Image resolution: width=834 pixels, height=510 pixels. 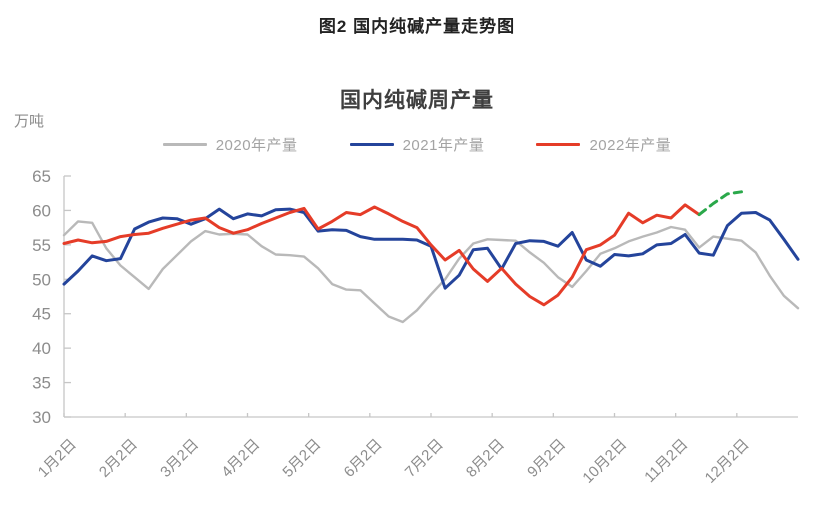 I want to click on chart-legend: 2020年产量 2021年产量 2022年产量, so click(x=417, y=144).